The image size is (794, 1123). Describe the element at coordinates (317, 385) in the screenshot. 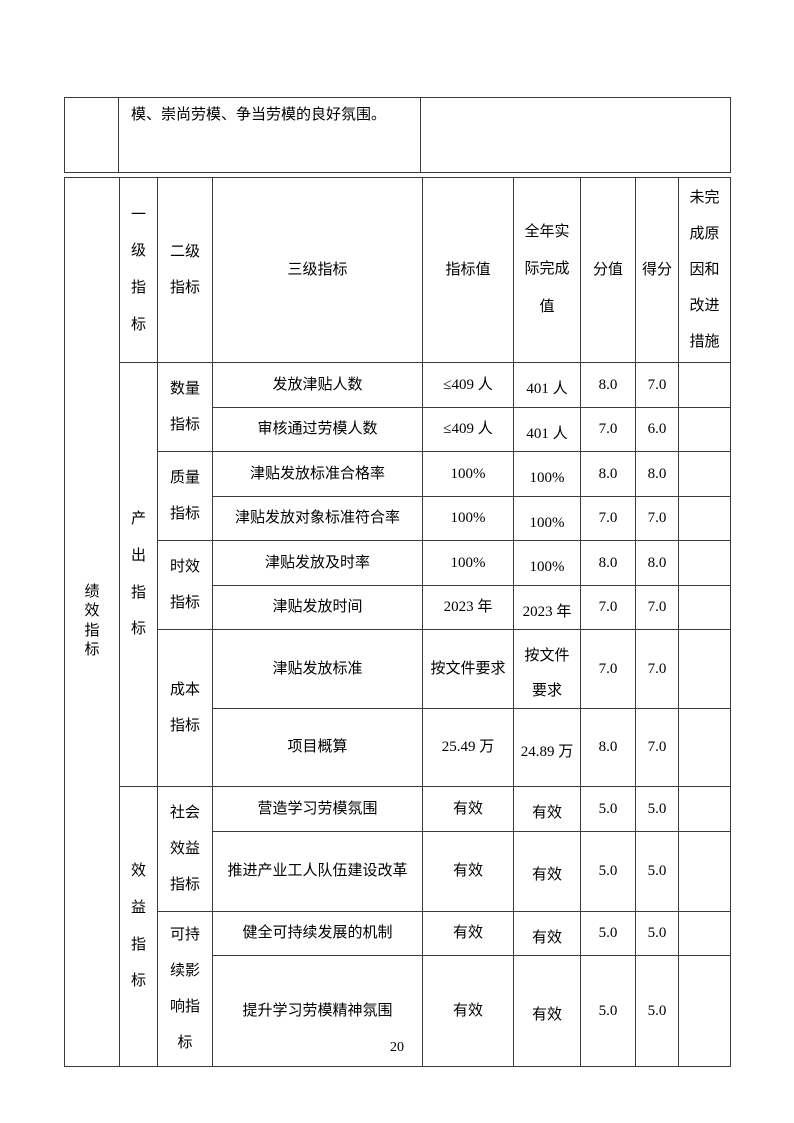

I see `cell-indicator: 发放津贴人数` at that location.